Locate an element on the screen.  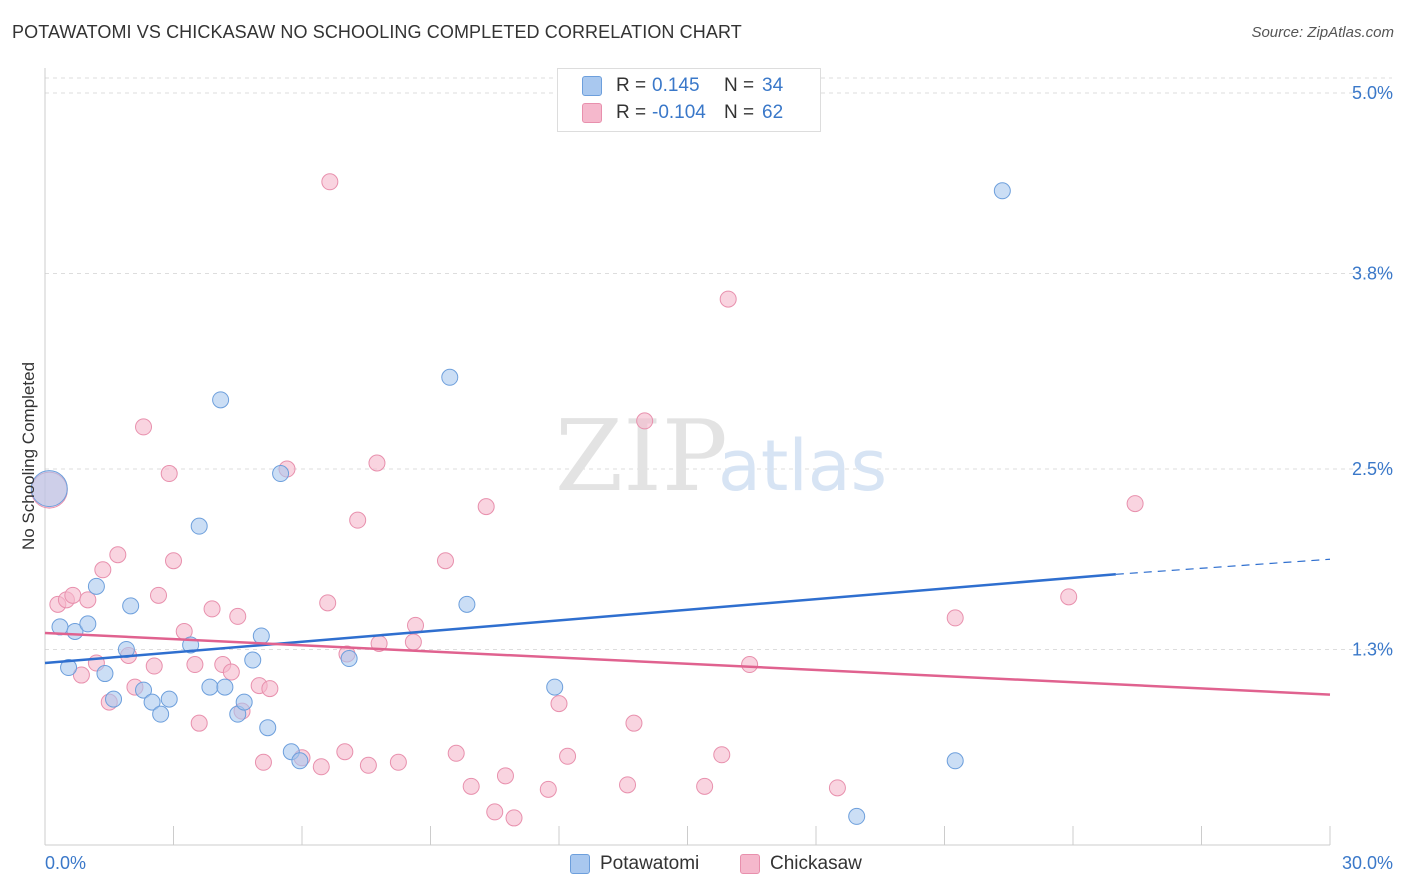
bottom-legend-swatch-potawatomi is located at coordinates (580, 864).